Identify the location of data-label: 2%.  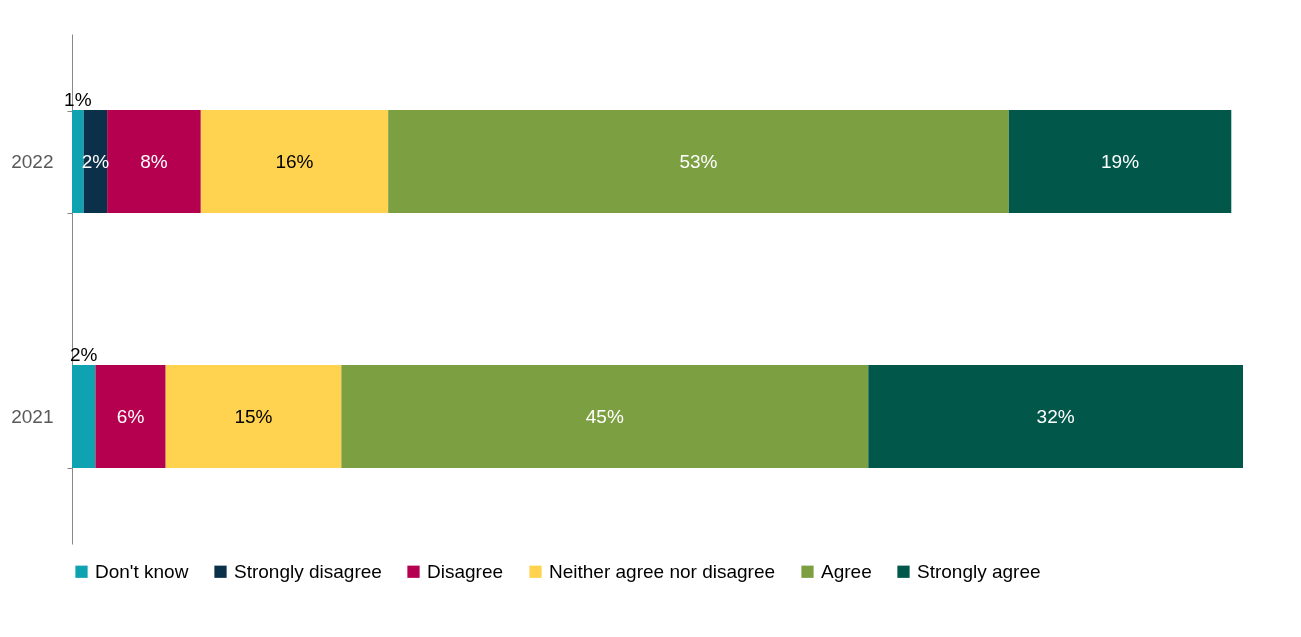
(83, 354).